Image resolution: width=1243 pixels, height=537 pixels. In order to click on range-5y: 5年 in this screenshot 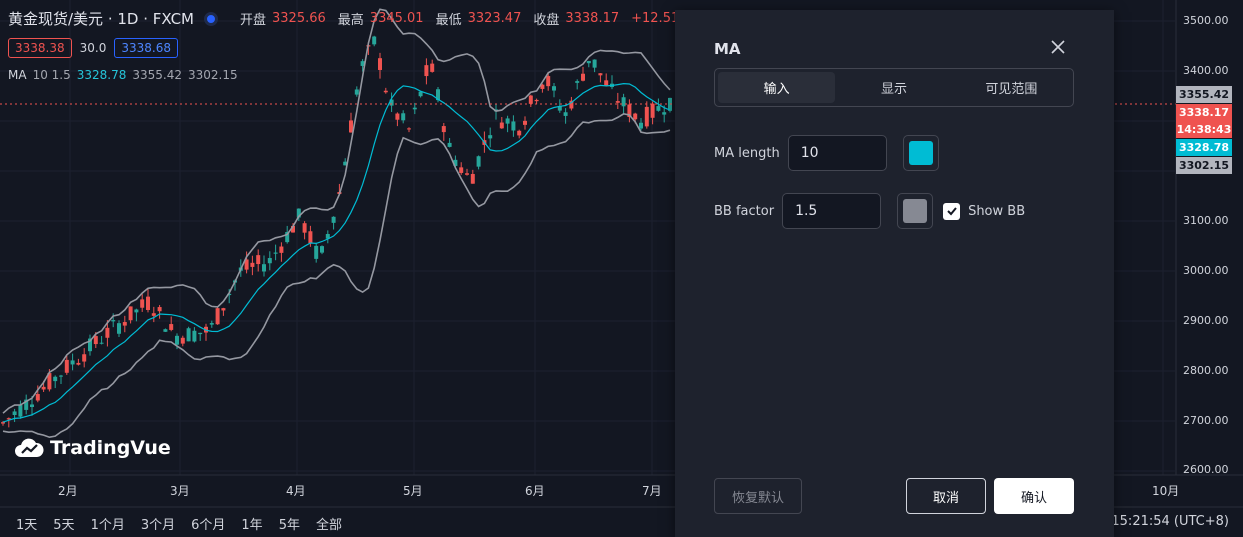, I will do `click(289, 525)`.